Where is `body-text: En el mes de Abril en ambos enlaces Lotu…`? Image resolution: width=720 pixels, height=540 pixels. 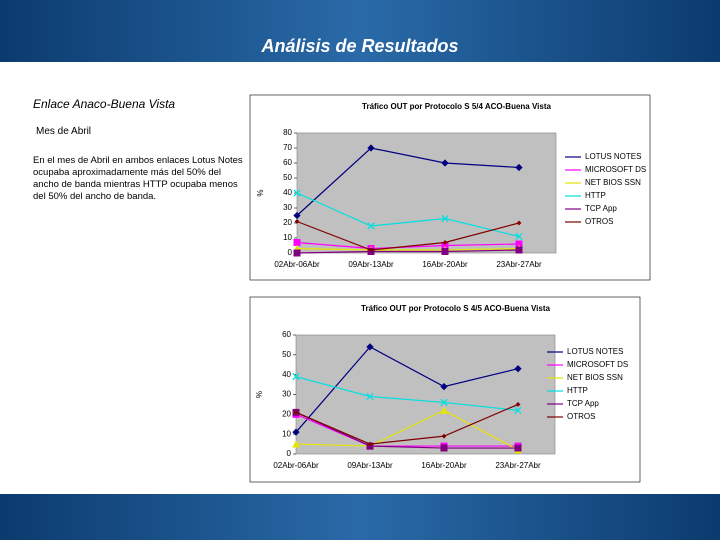
body-text: En el mes de Abril en ambos enlaces Lotu… is located at coordinates (138, 178).